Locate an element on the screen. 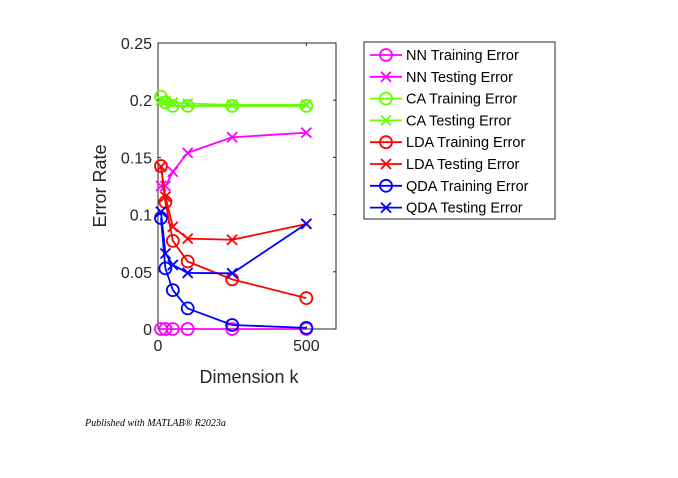  y-tick-label: 0 is located at coordinates (147, 330).